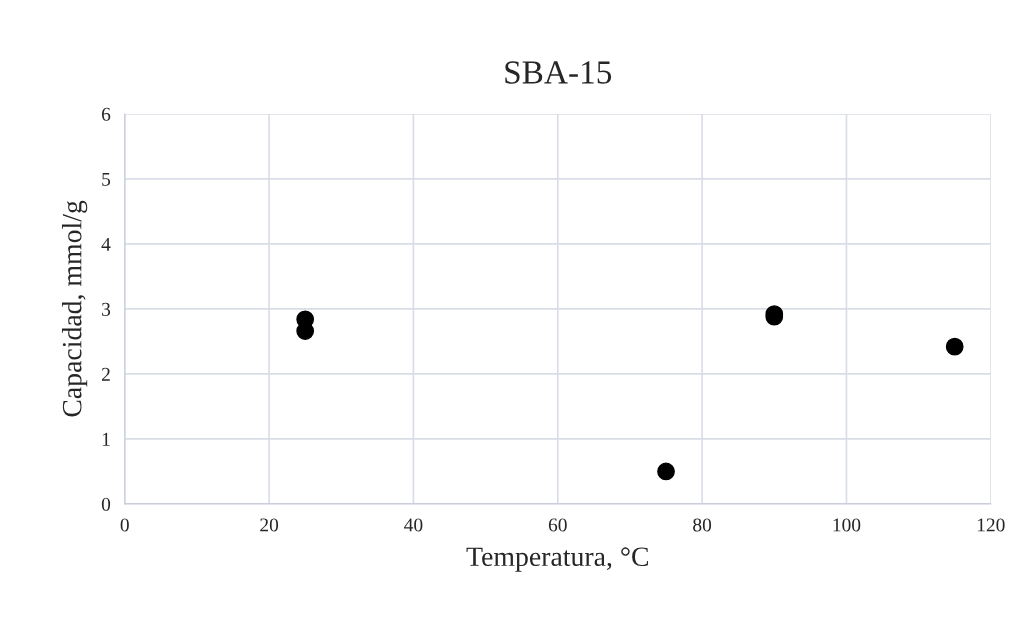 Image resolution: width=1031 pixels, height=626 pixels. Describe the element at coordinates (106, 179) in the screenshot. I see `y-tick-label: 5` at that location.